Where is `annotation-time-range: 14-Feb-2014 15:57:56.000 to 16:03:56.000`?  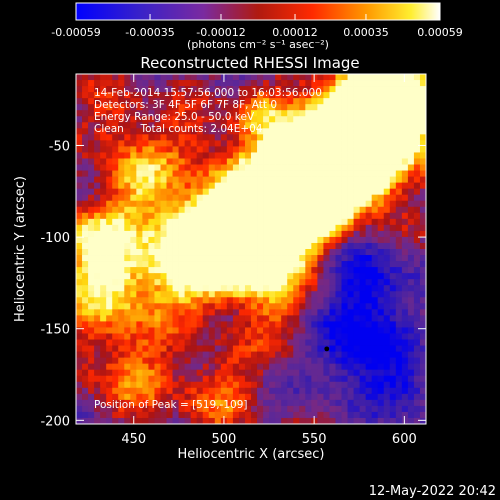 annotation-time-range: 14-Feb-2014 15:57:56.000 to 16:03:56.000 is located at coordinates (208, 93).